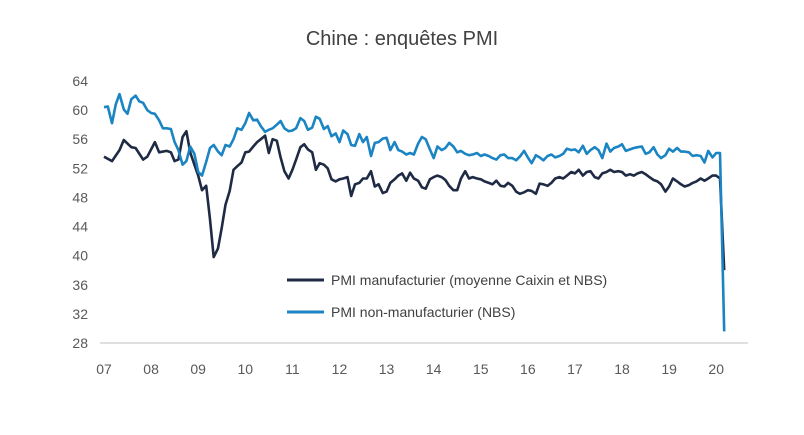 The height and width of the screenshot is (435, 804). Describe the element at coordinates (387, 369) in the screenshot. I see `x-tick-label: 13` at that location.